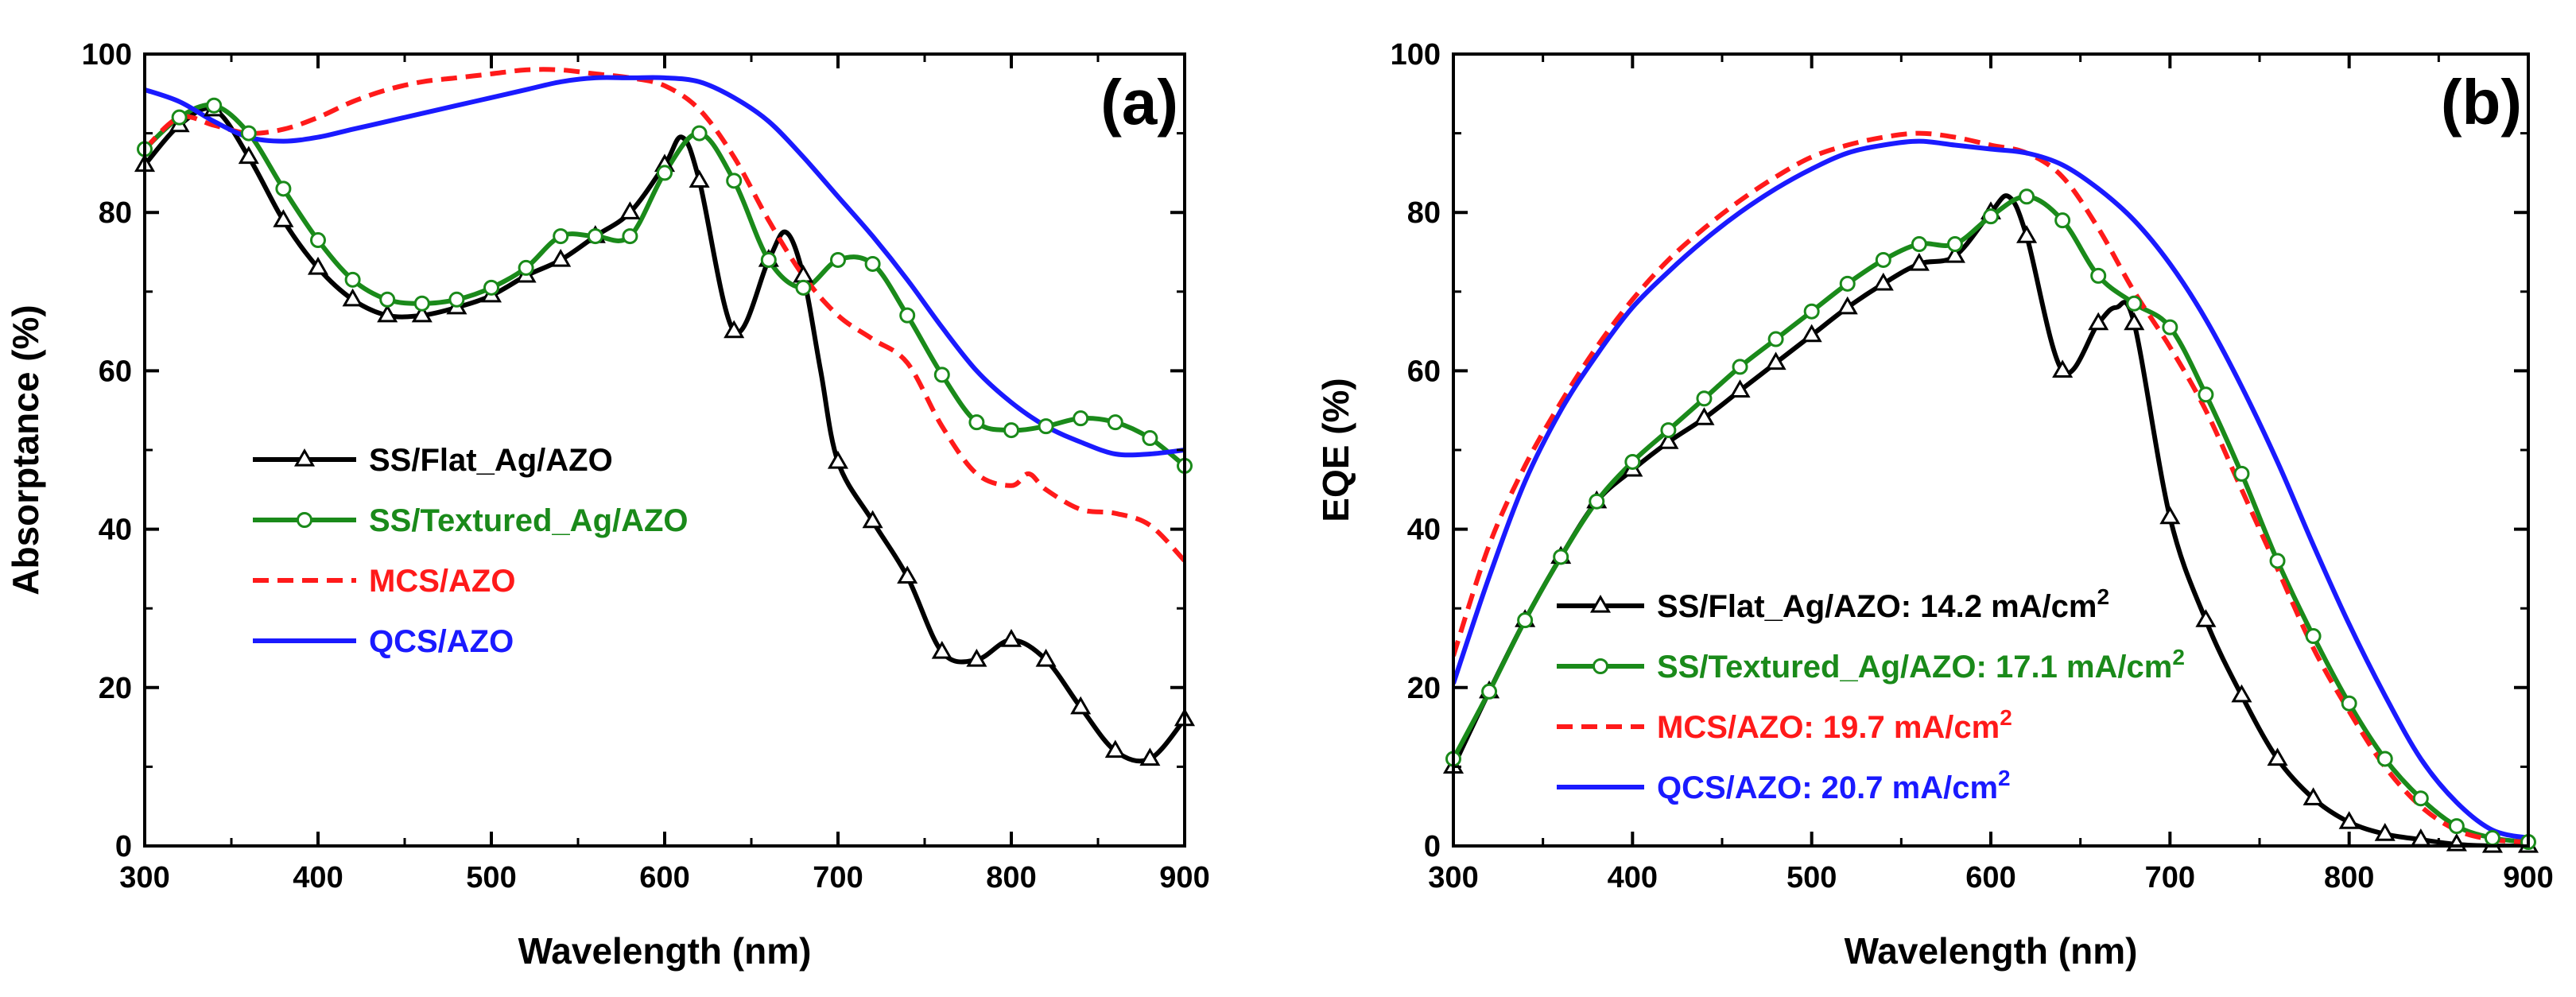 This screenshot has height=997, width=2576. What do you see at coordinates (115, 371) in the screenshot?
I see `panel-a-y-tick-label: 60` at bounding box center [115, 371].